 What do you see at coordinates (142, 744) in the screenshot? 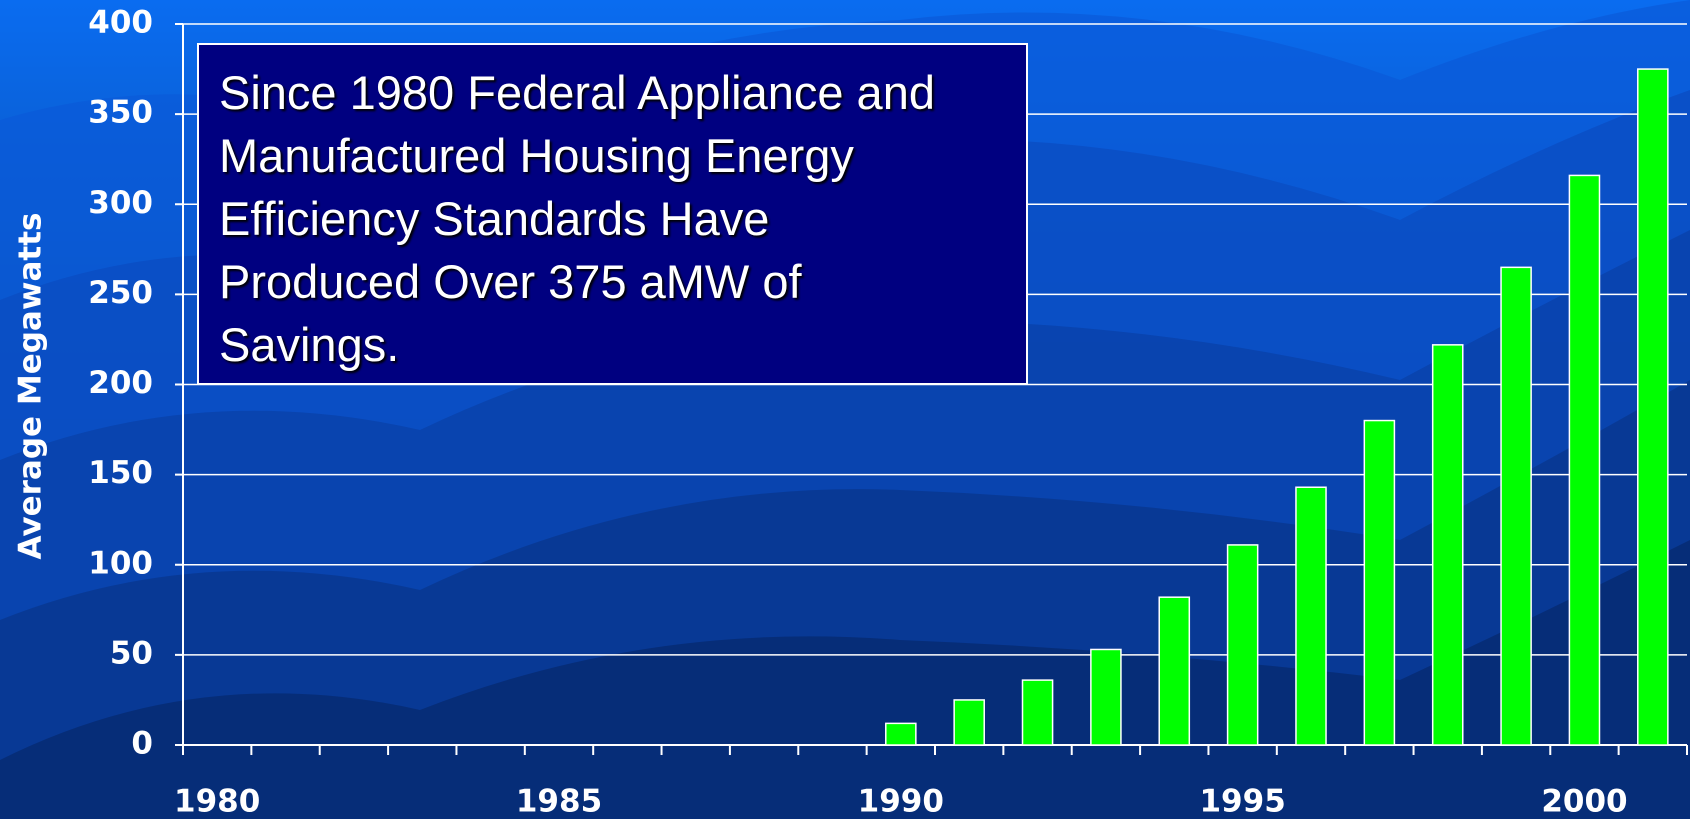
I see `y-tick-label: 0` at bounding box center [142, 744].